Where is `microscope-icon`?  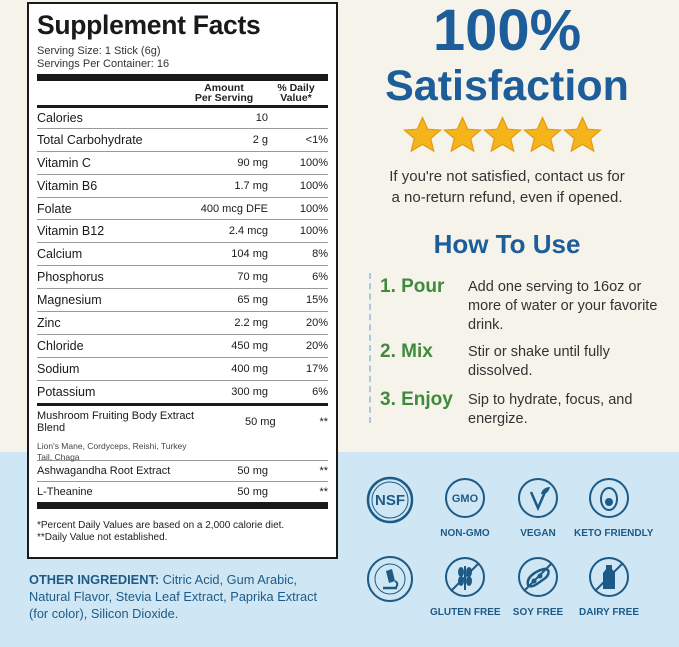
microscope-icon is located at coordinates (390, 579).